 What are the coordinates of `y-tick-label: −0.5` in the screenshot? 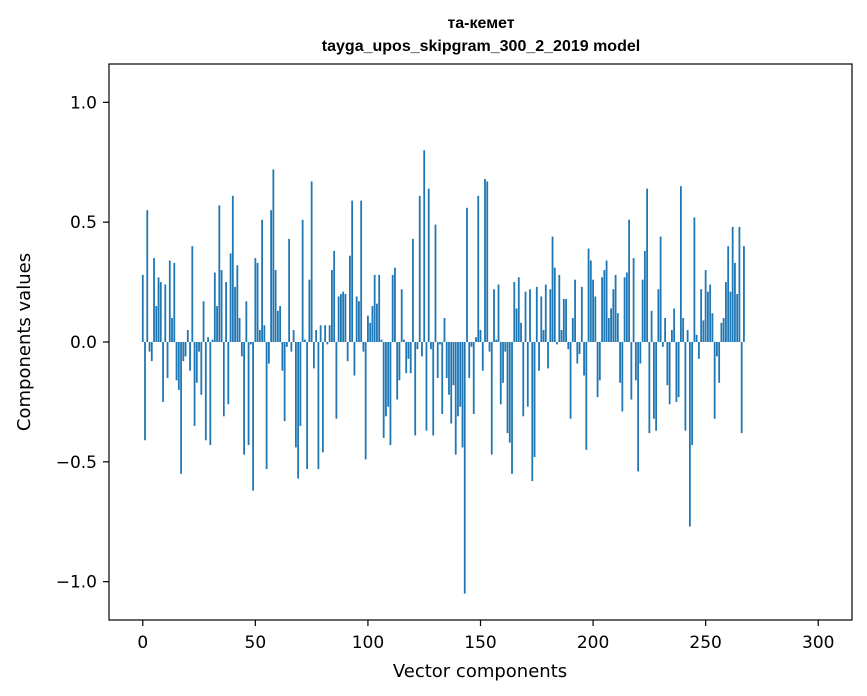 It's located at (76, 463).